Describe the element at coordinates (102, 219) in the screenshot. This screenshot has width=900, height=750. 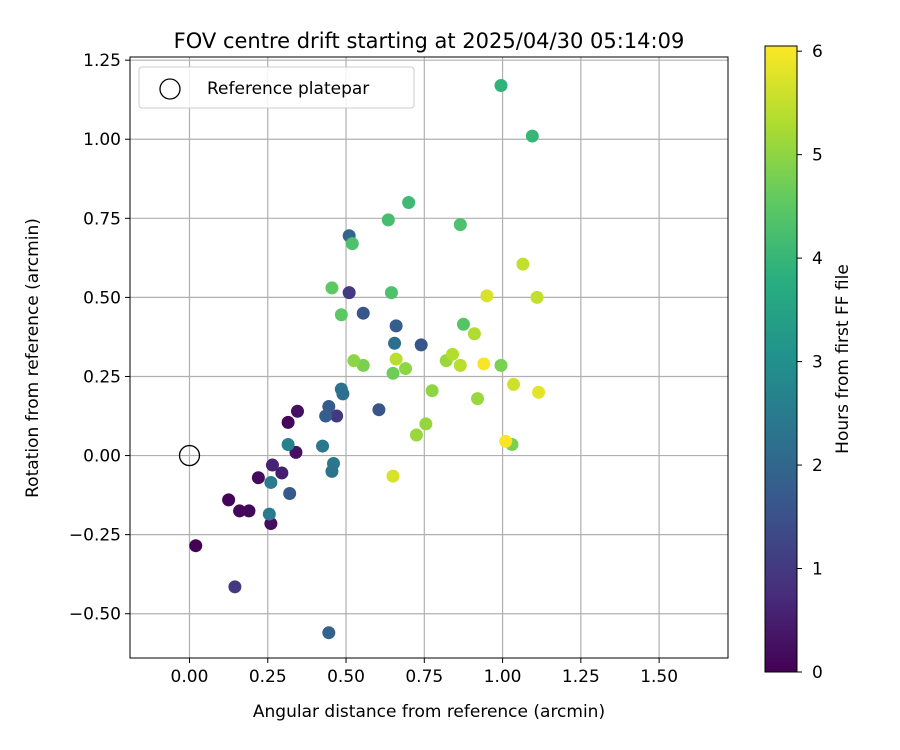
I see `y-tick-label: 0.75` at that location.